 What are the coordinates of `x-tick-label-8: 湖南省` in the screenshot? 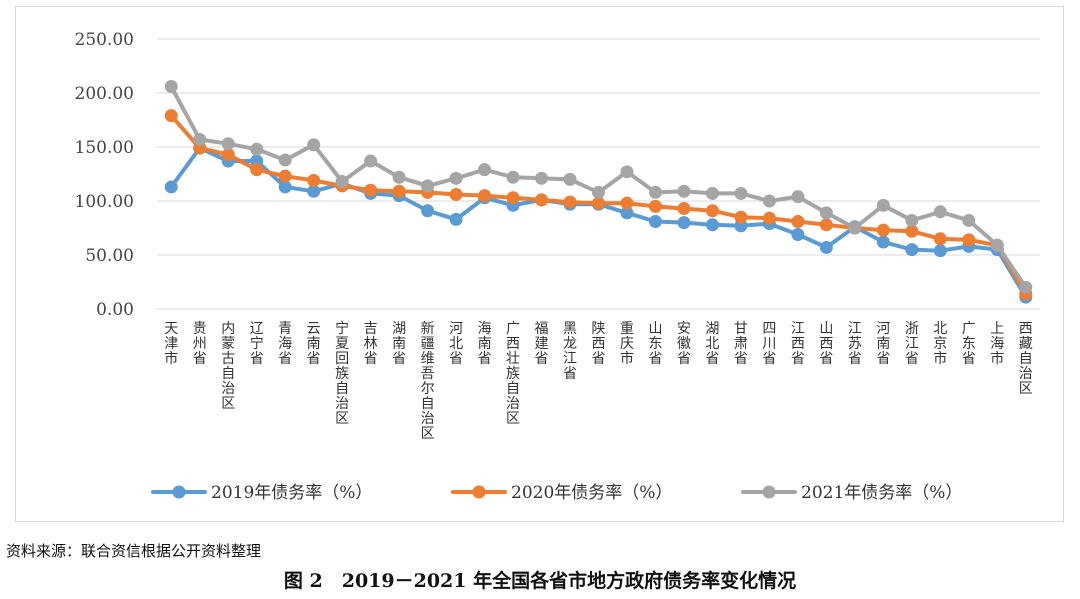 It's located at (399, 344).